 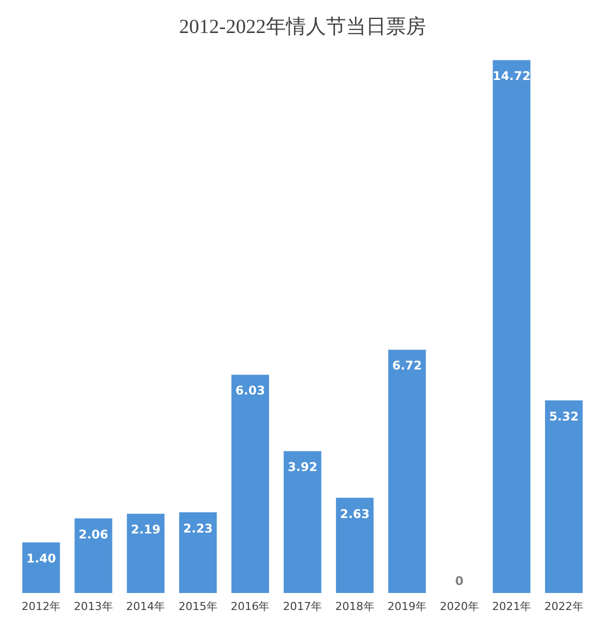 I want to click on x-tick-label: 2022年, so click(x=564, y=606).